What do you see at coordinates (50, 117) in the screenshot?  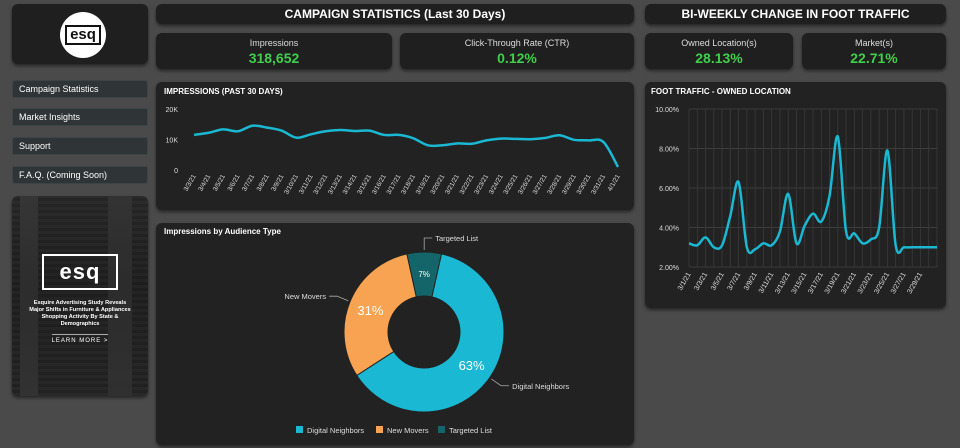 I see `nav-label: Market Insights` at bounding box center [50, 117].